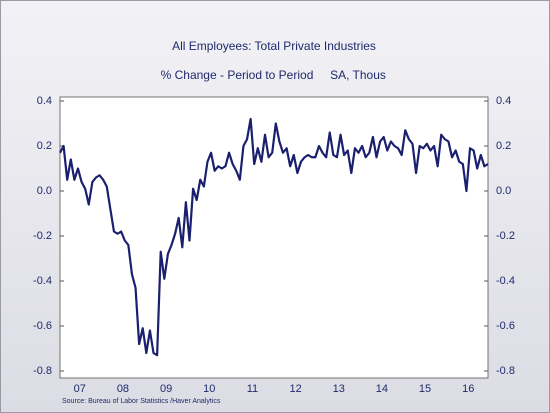  Describe the element at coordinates (505, 236) in the screenshot. I see `y2-tick-label: -0.2` at that location.